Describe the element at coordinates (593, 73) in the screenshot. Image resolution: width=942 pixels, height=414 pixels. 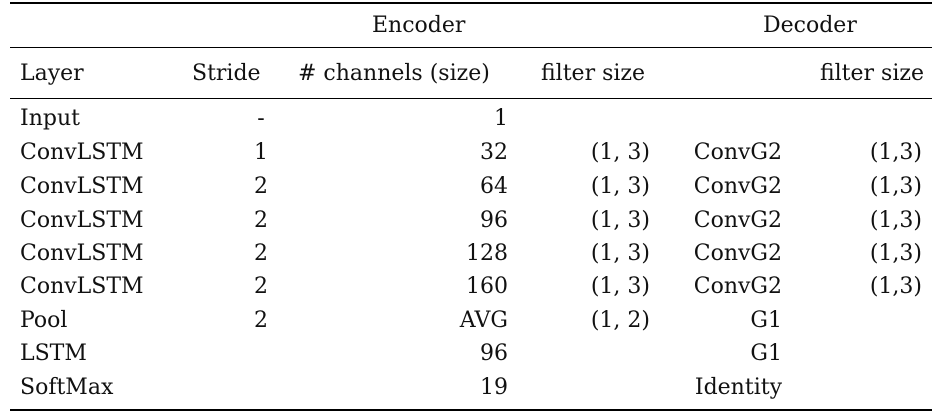
I see `encoder-filter-size-header: filter size` at that location.